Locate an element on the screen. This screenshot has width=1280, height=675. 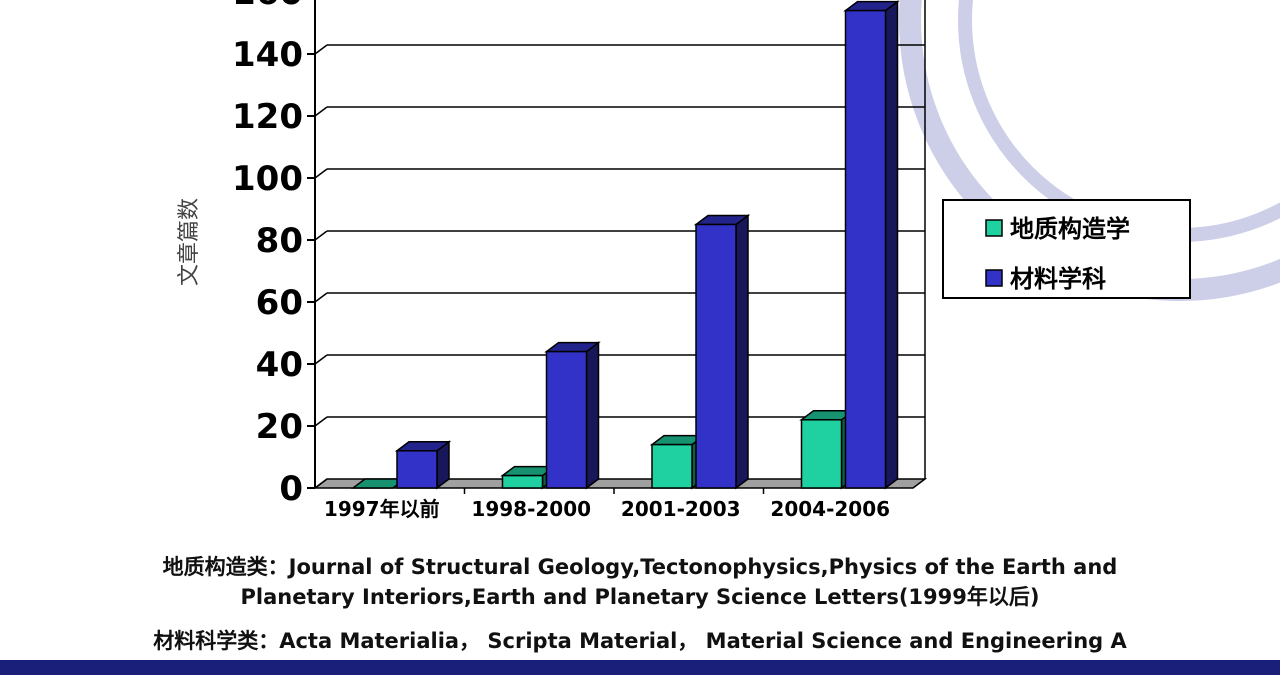
x-category-labels: 1997年以前 1998-2000 2001-2003 2004-2006 is located at coordinates (607, 509).